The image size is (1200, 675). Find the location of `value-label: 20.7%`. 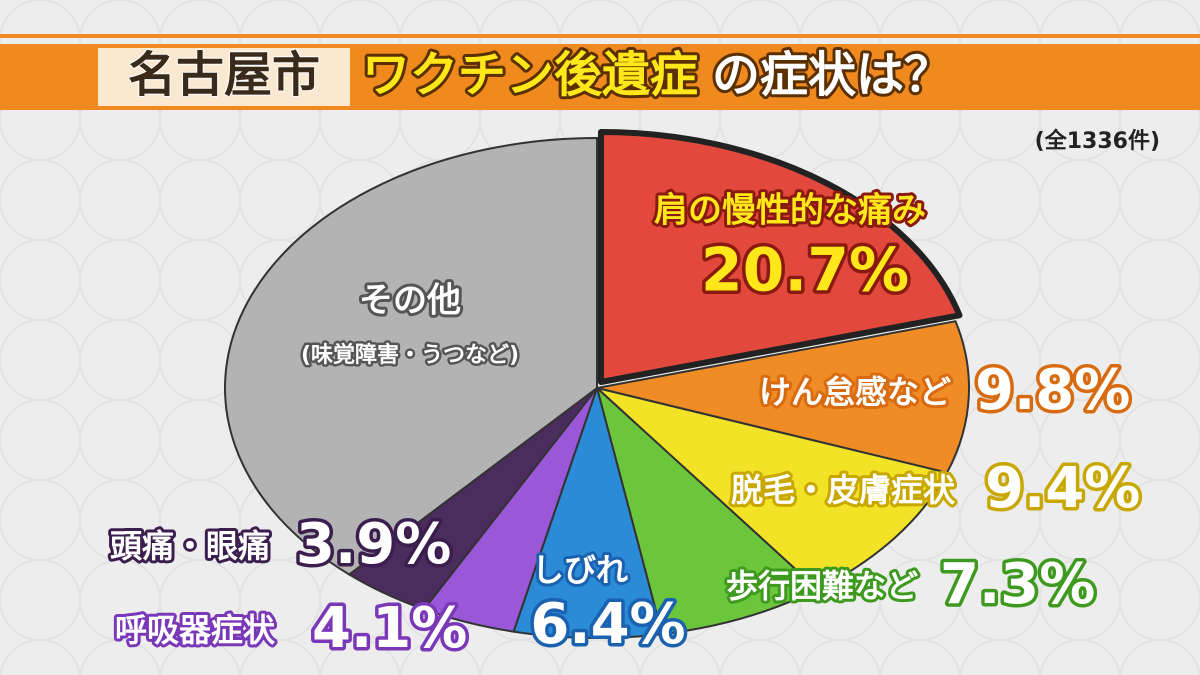

value-label: 20.7% is located at coordinates (805, 271).